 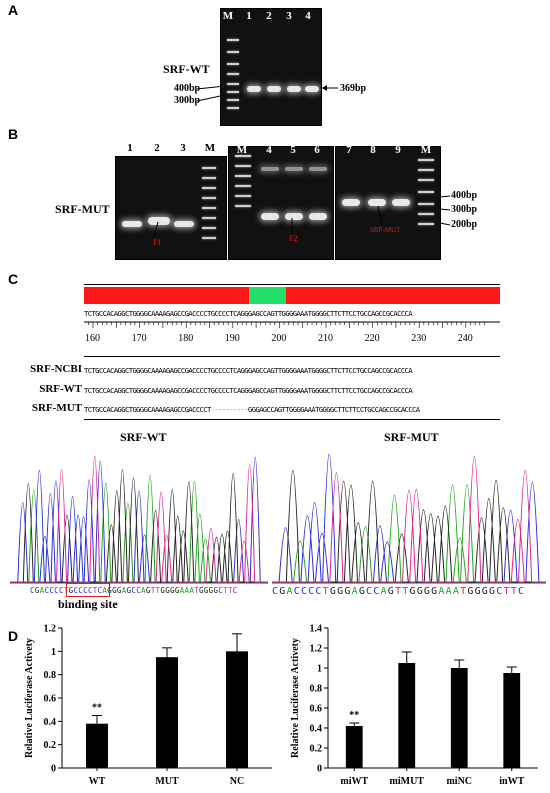 What do you see at coordinates (56, 369) in the screenshot?
I see `alignment-row-label: SRF-NCBI` at bounding box center [56, 369].